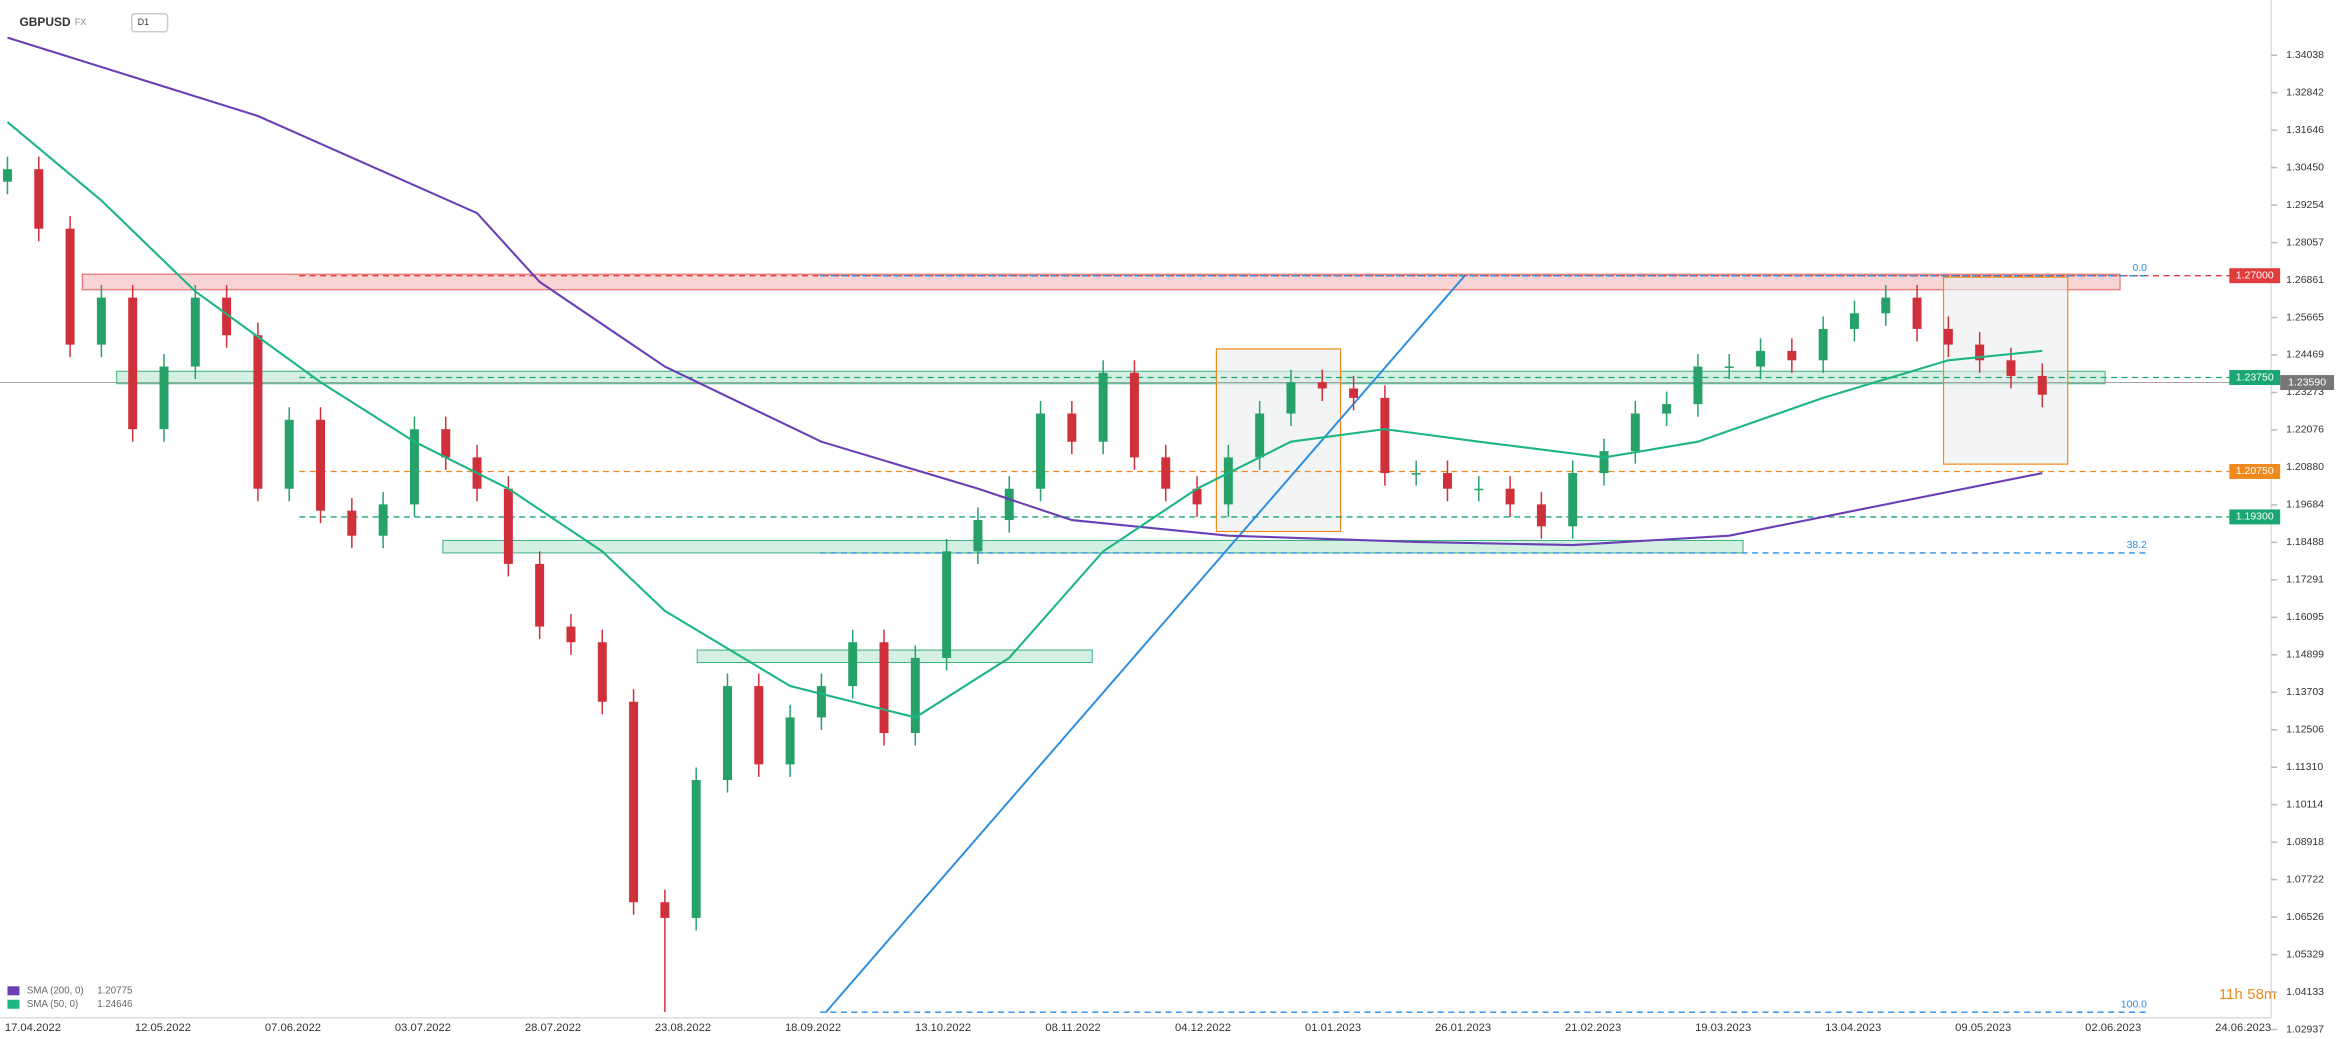 Image resolution: width=2346 pixels, height=1039 pixels. Describe the element at coordinates (2139, 268) in the screenshot. I see `fib-label: 0.0` at that location.